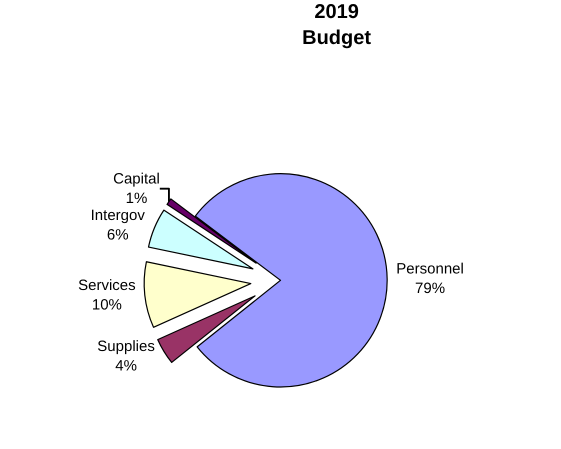 This screenshot has height=449, width=561. Describe the element at coordinates (107, 285) in the screenshot. I see `slice-label: Services` at that location.